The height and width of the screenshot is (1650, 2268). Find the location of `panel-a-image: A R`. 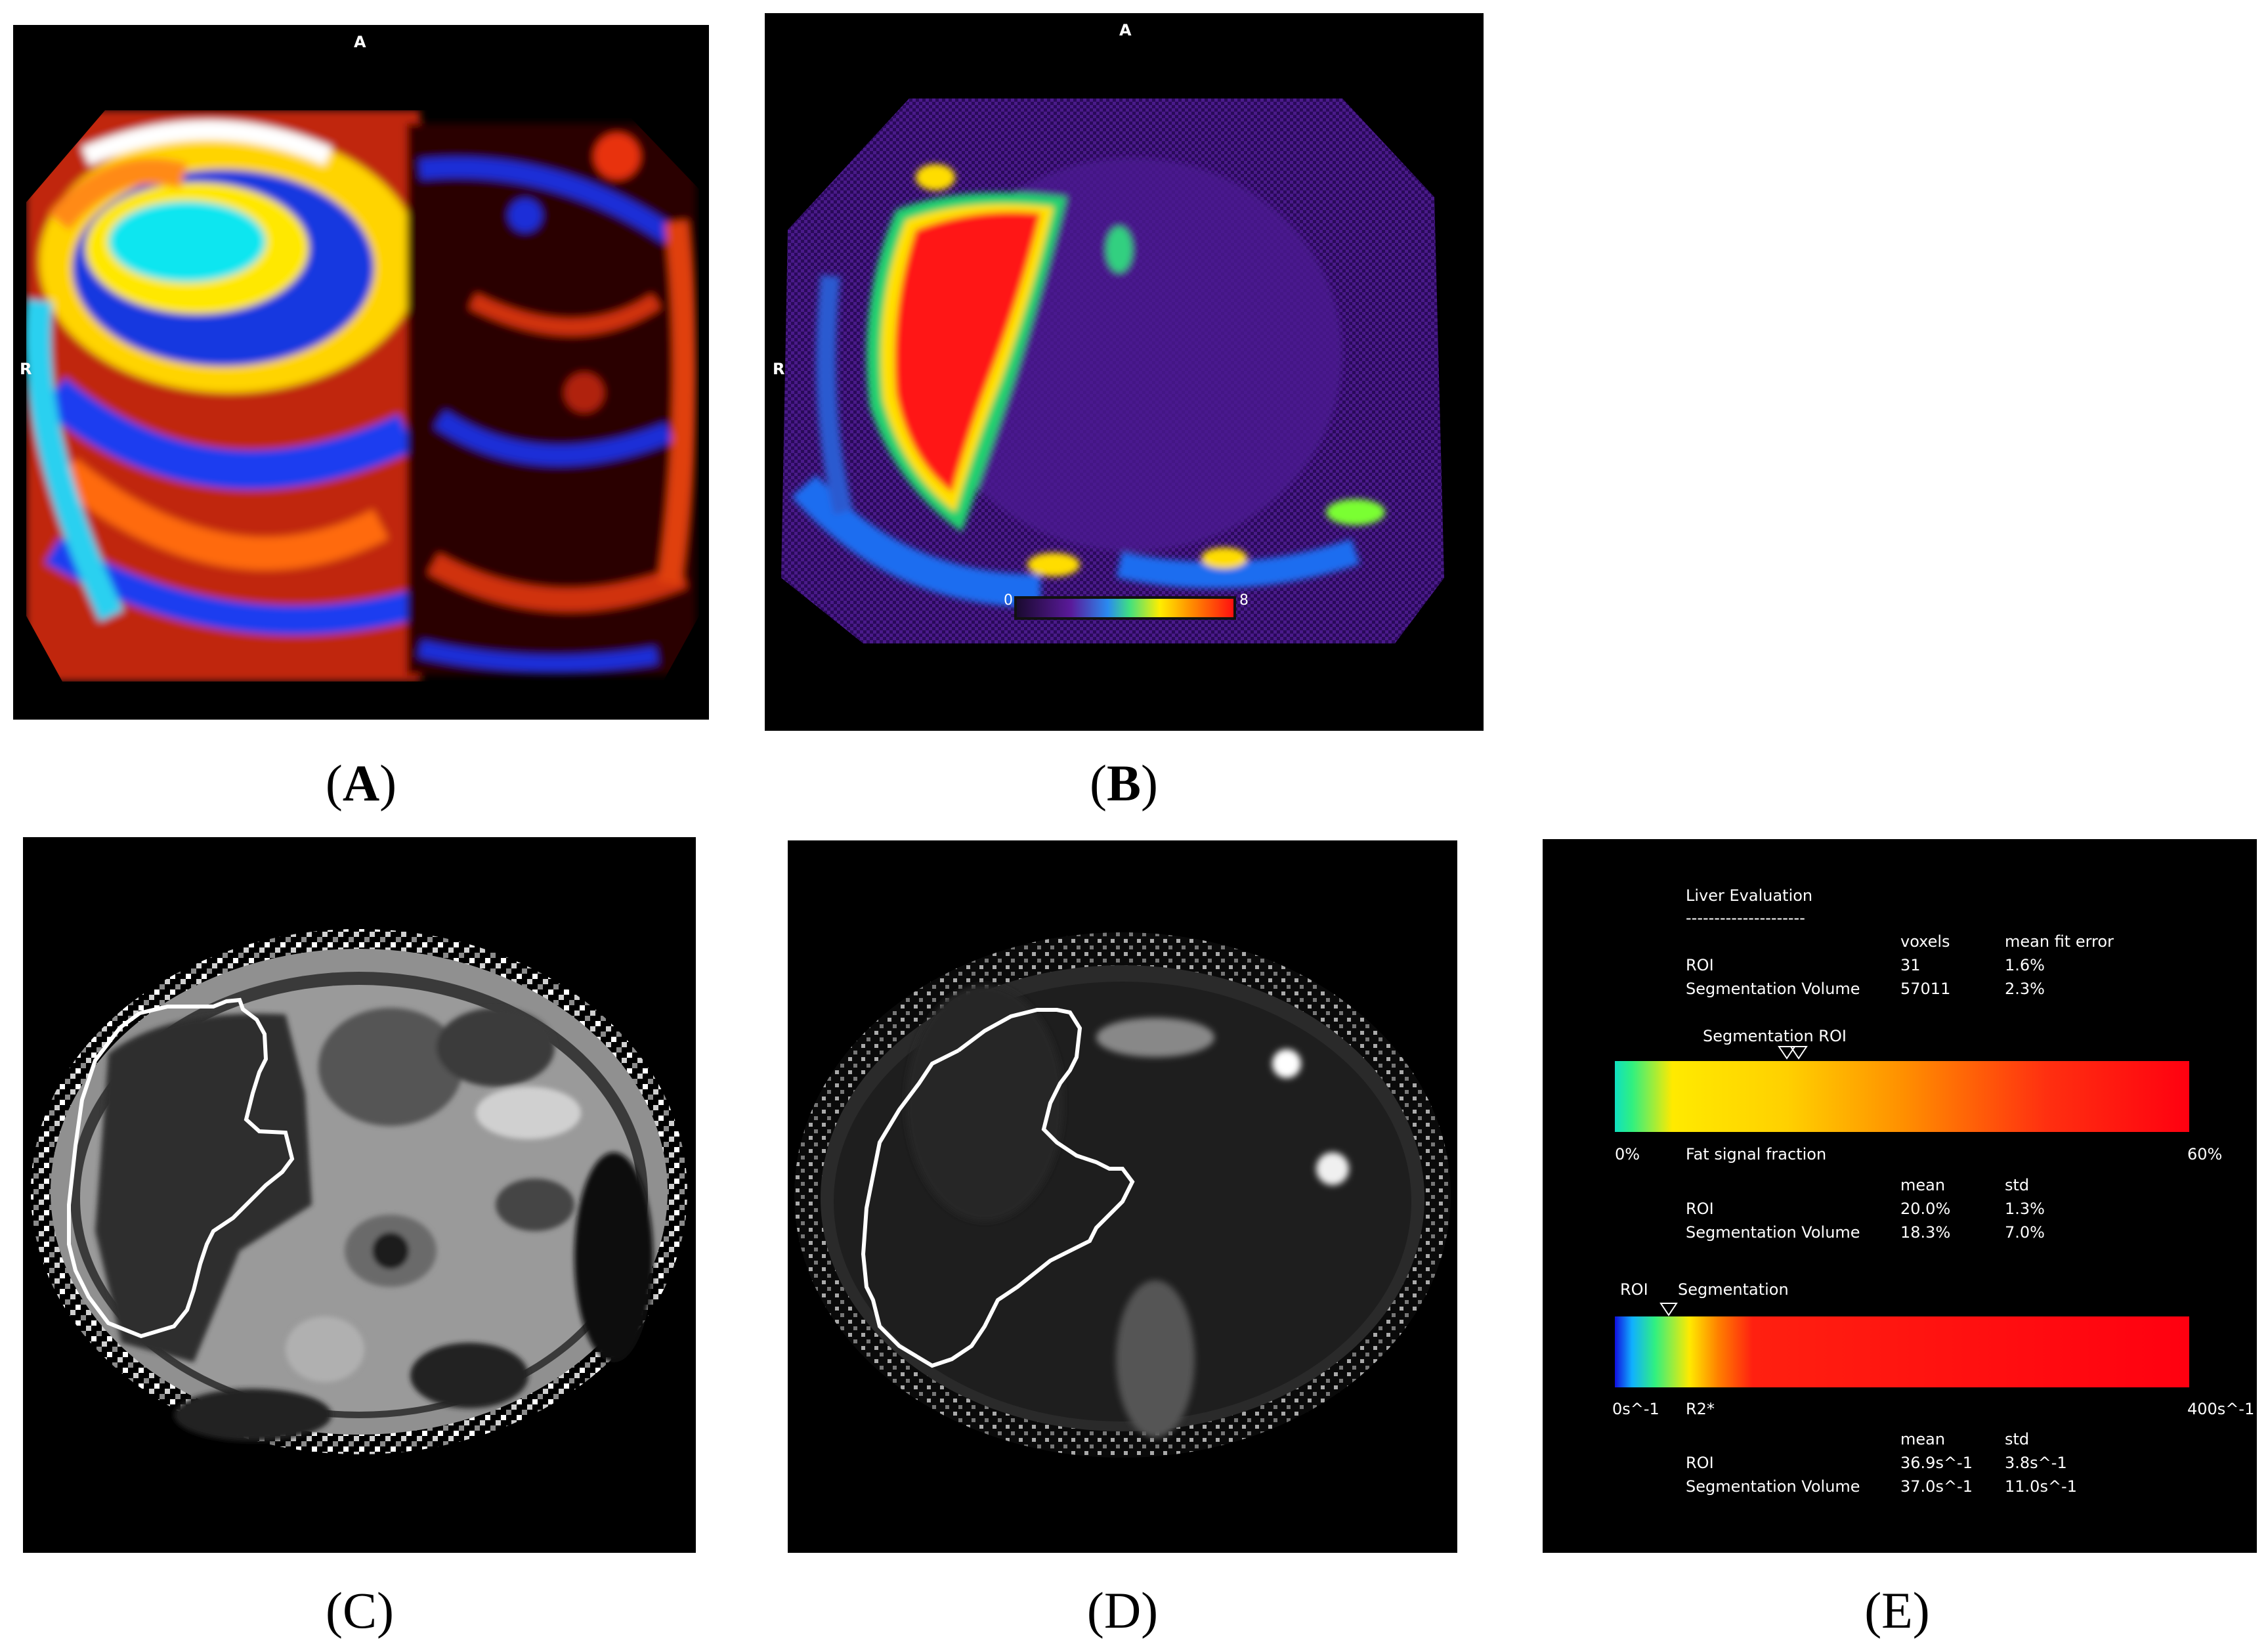

panel-a-image: A R is located at coordinates (361, 372).